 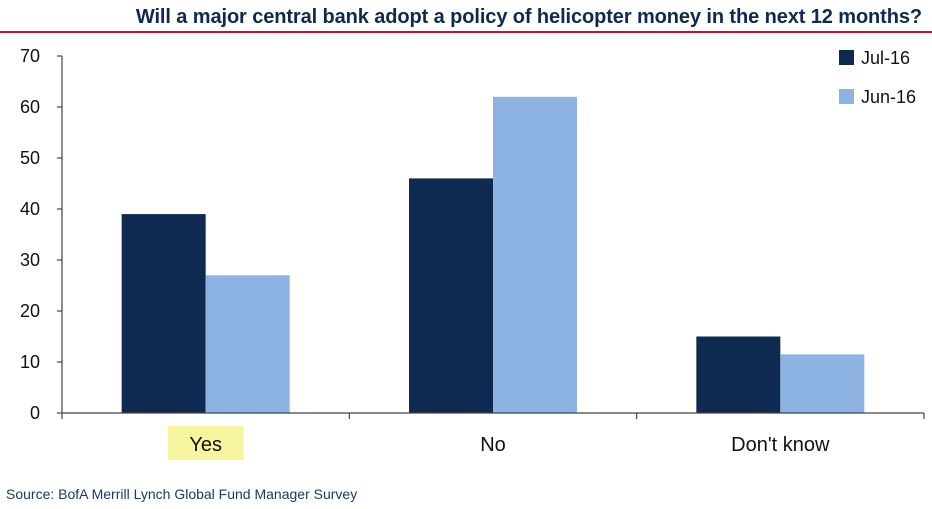 What do you see at coordinates (738, 374) in the screenshot?
I see `bar-jul-16-don-t-know` at bounding box center [738, 374].